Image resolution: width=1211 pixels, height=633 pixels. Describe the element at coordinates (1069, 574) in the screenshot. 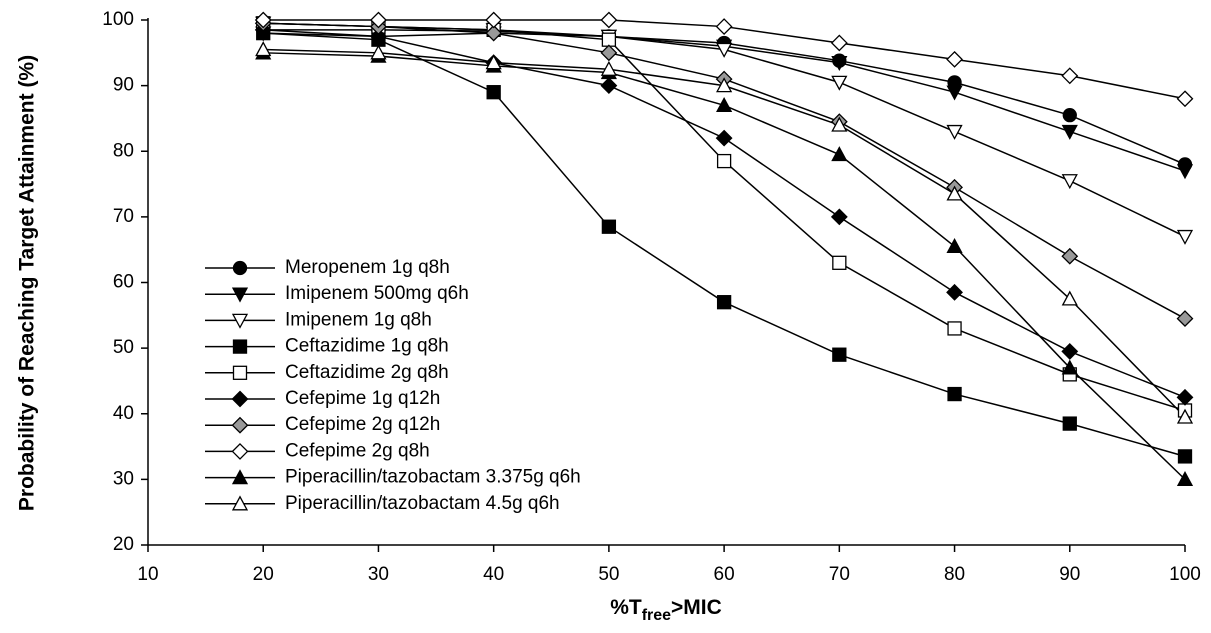

I see `x-tick-label: 90` at that location.